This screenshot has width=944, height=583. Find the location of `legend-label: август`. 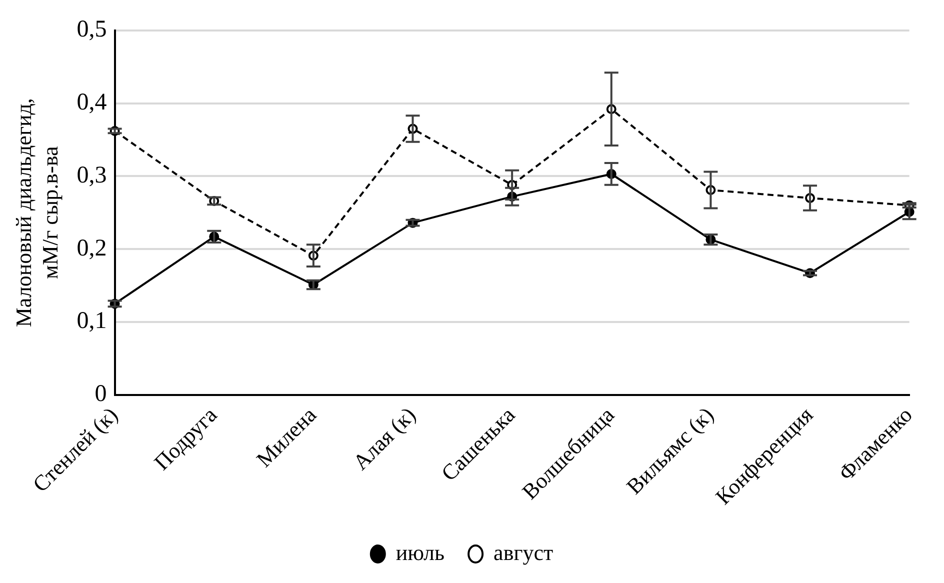

legend-label: август is located at coordinates (524, 552).